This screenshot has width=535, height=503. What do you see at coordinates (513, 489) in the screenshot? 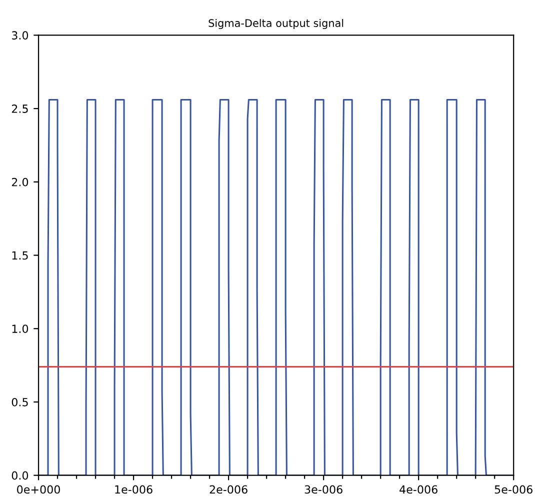
I see `x-tick-label: 5e-006` at bounding box center [513, 489].